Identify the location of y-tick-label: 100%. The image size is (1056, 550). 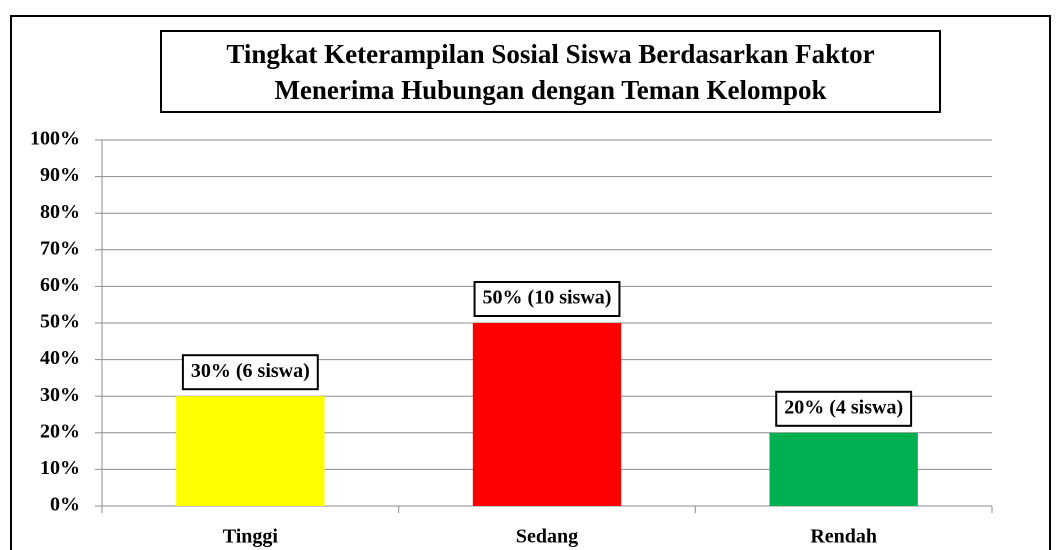
(55, 139).